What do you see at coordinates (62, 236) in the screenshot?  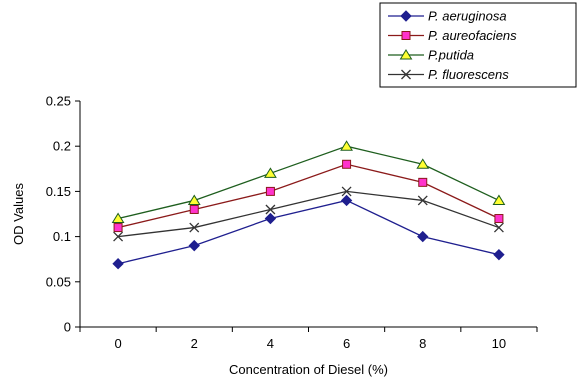 I see `y-tick-label: 0.1` at bounding box center [62, 236].